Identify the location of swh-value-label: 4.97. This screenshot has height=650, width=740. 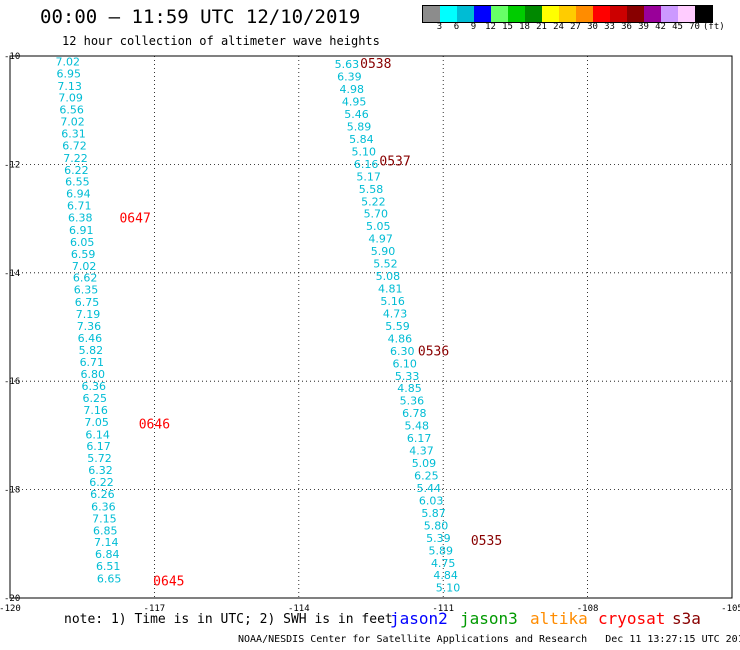
(380, 239).